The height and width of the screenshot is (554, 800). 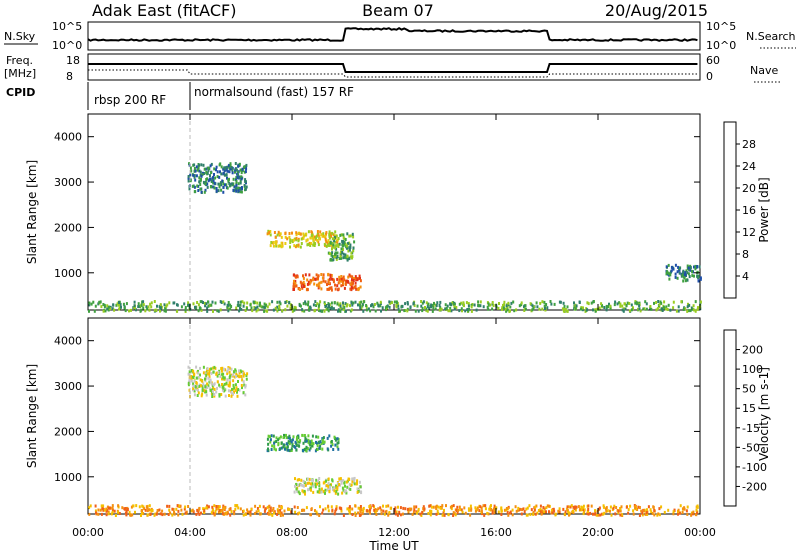 I want to click on freq-tick-top: 18, so click(x=73, y=60).